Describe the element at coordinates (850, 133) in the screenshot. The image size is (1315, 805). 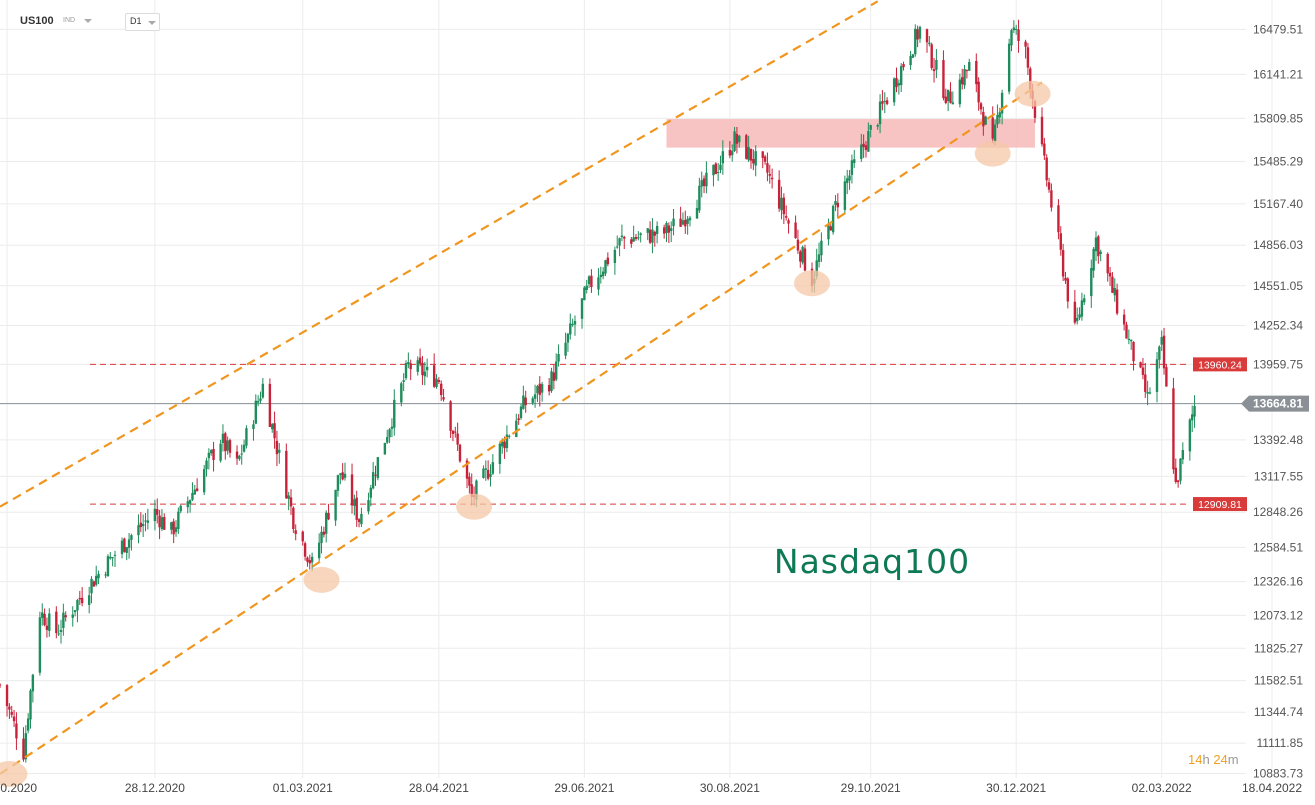
I see `resistance-zone-layer` at that location.